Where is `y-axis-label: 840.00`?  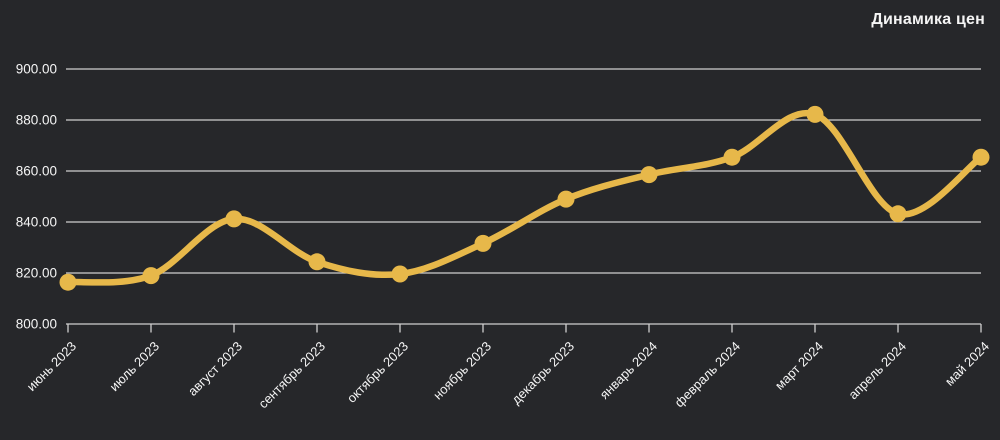
y-axis-label: 840.00 is located at coordinates (36, 222).